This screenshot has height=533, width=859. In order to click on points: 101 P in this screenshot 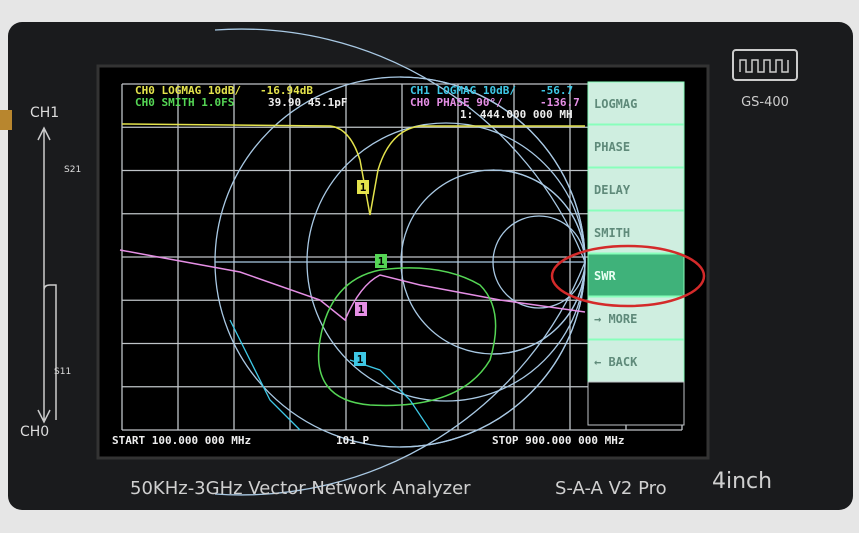, I will do `click(352, 440)`.